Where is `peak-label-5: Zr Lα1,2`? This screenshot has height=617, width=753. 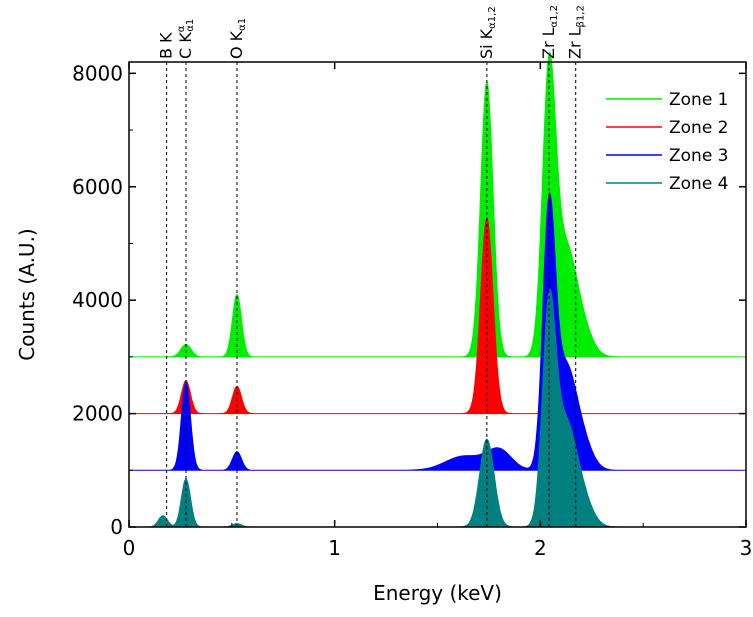
peak-label-5: Zr Lα1,2 is located at coordinates (549, 32).